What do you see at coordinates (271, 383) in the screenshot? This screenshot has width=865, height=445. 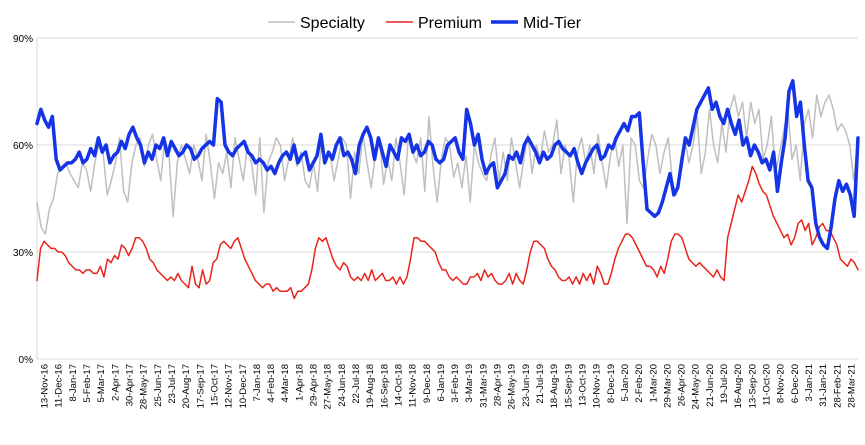 I see `x-tick-label: 4-Feb-18` at bounding box center [271, 383].